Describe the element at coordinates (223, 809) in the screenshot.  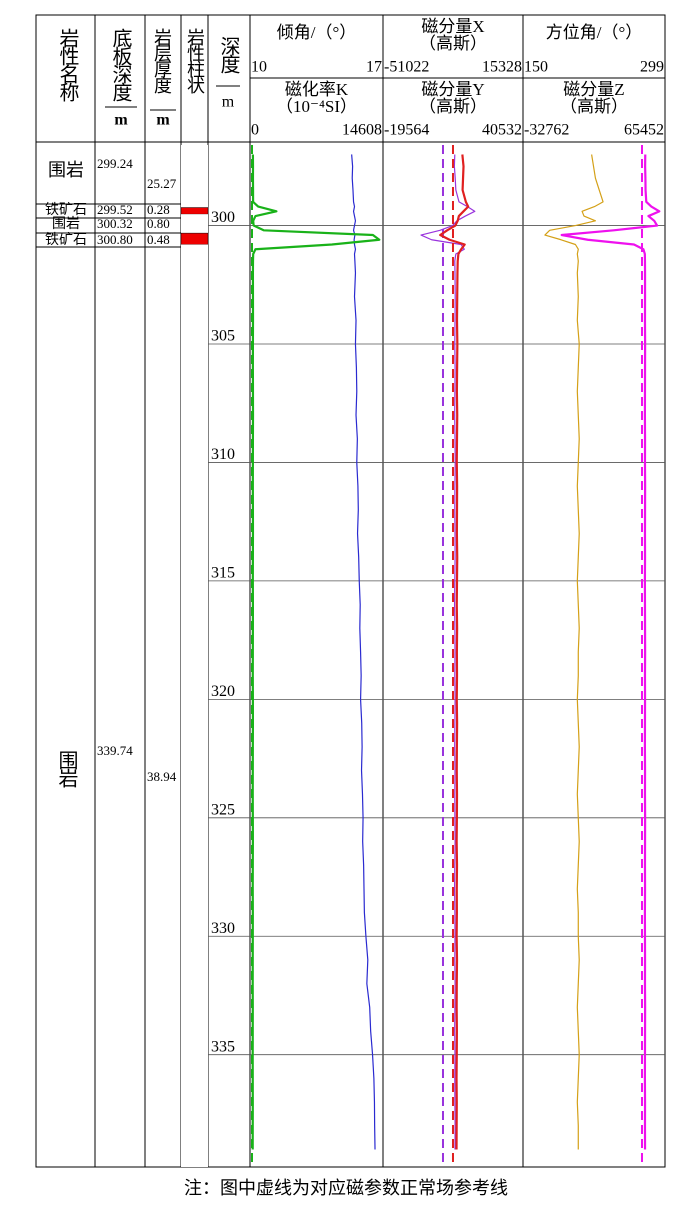
I see `depth-tick-label: 325` at that location.